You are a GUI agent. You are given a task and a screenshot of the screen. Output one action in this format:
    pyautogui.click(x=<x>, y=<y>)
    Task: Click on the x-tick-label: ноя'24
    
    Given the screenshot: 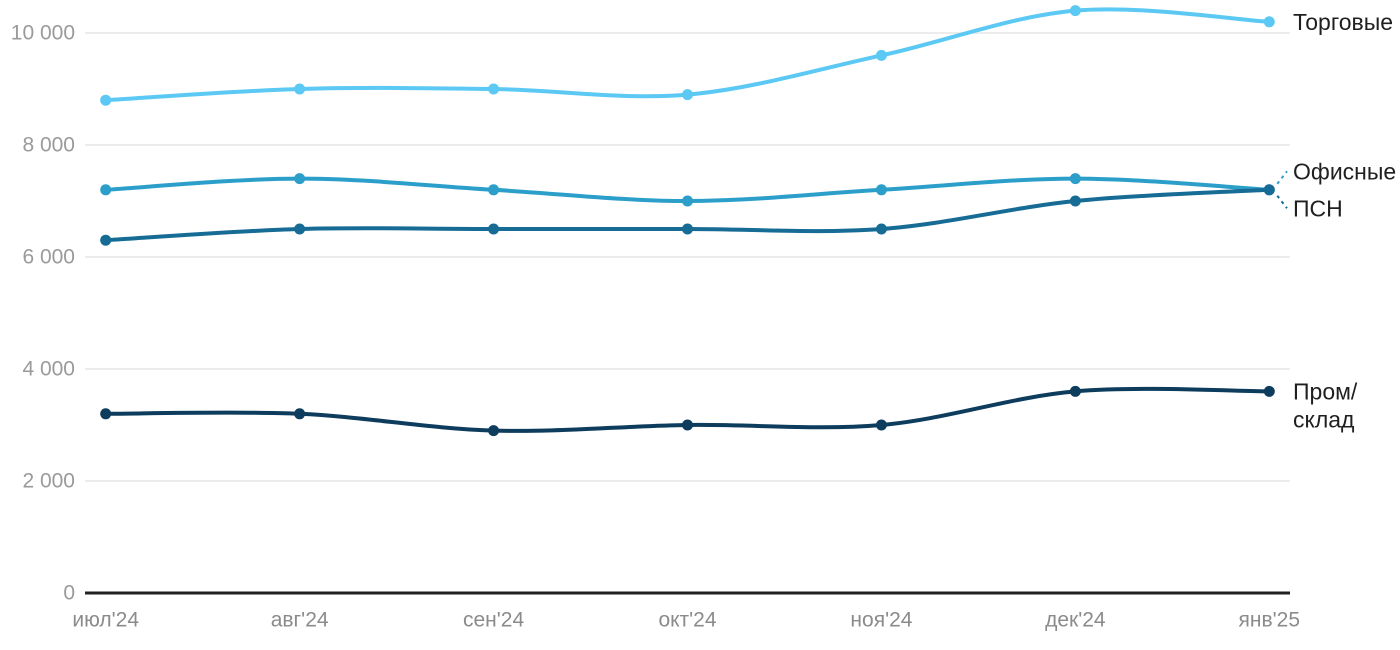 What is the action you would take?
    pyautogui.click(x=881, y=620)
    